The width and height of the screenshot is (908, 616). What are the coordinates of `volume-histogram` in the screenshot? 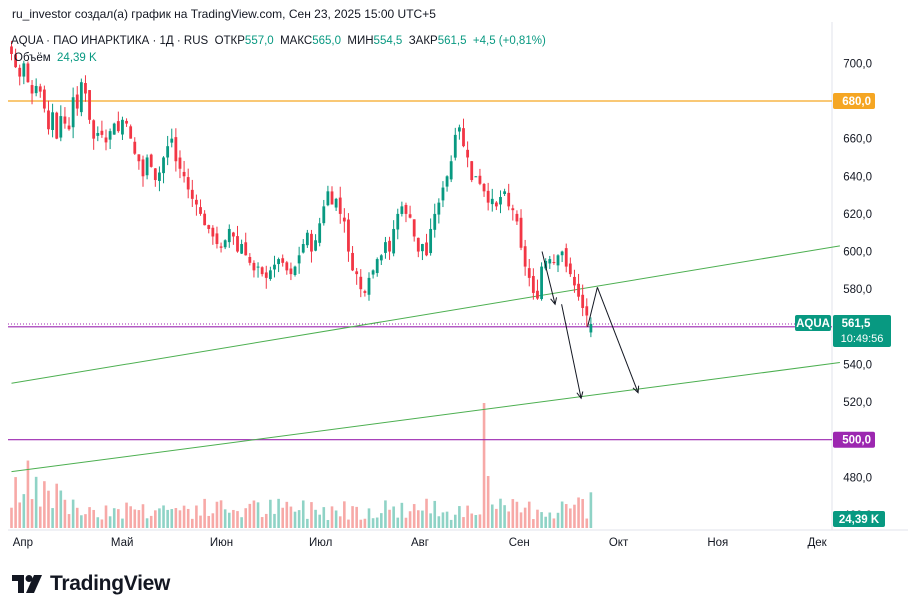 It's located at (301, 465).